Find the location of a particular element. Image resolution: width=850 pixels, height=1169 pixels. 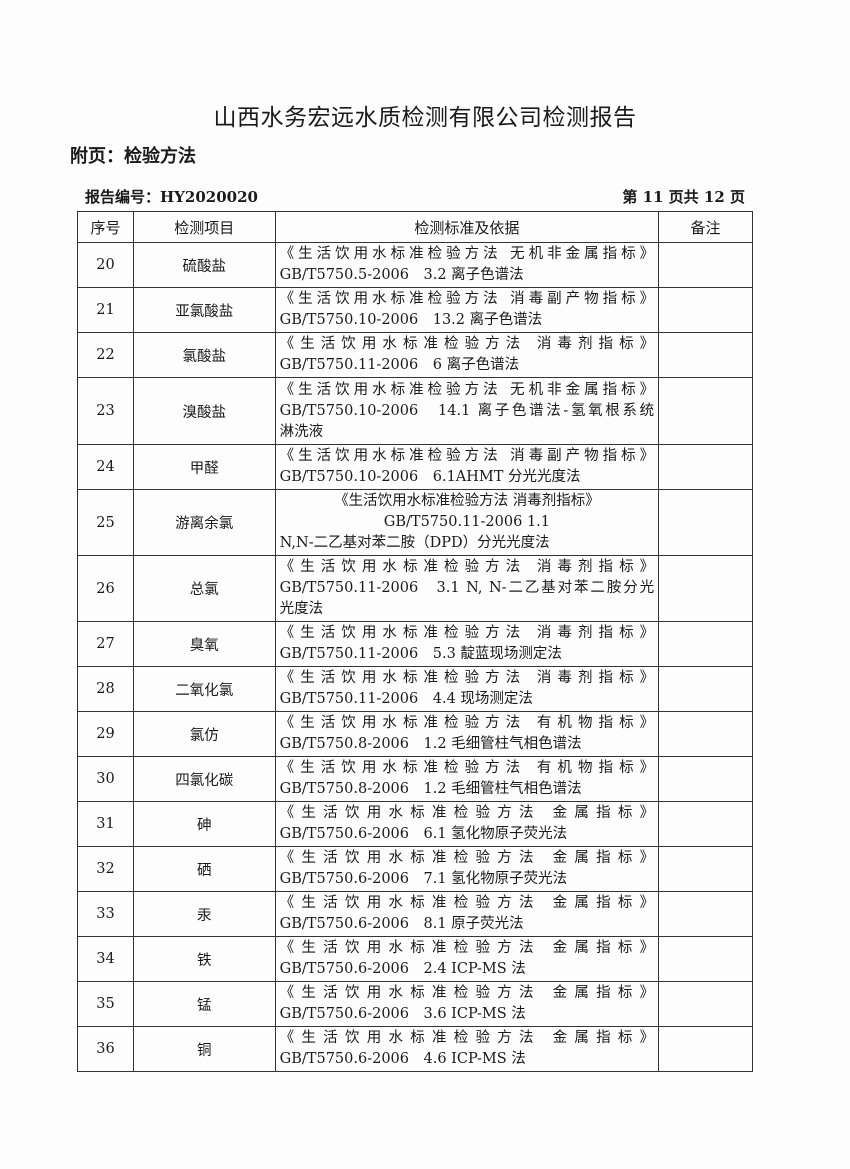

test-item: 锰 is located at coordinates (204, 1004).